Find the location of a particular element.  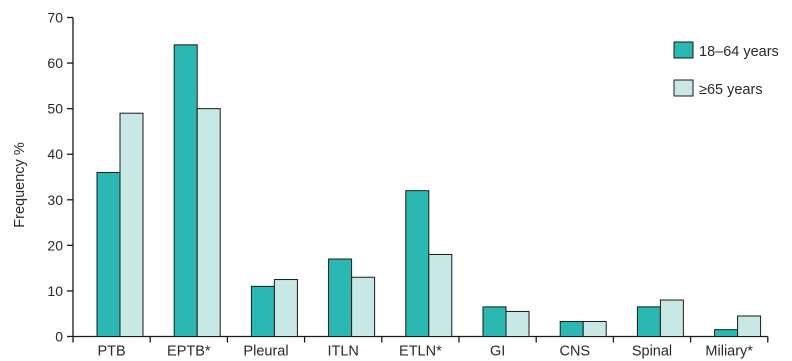

bar-series-2-cns is located at coordinates (594, 328).